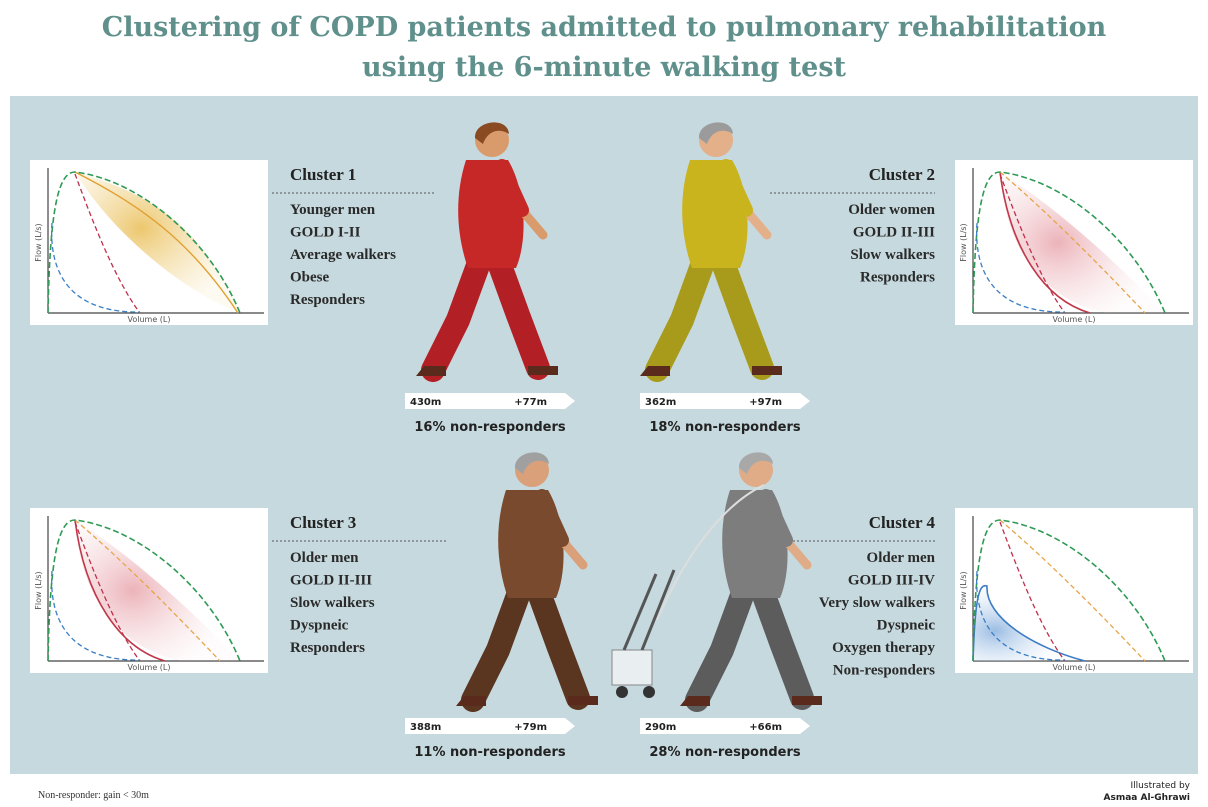 This screenshot has height=807, width=1208. I want to click on trait: GOLD I-II, so click(325, 233).